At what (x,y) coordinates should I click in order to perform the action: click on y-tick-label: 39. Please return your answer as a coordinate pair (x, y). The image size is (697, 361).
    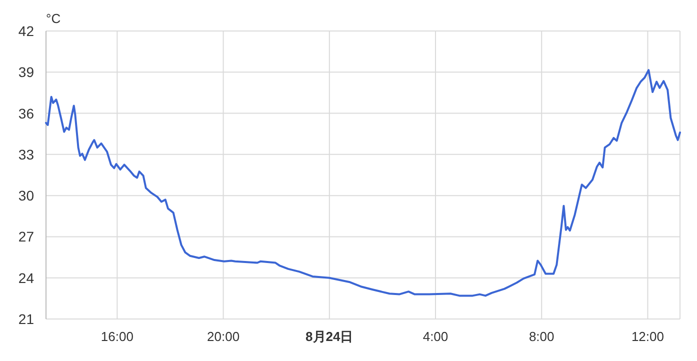
    Looking at the image, I should click on (26, 72).